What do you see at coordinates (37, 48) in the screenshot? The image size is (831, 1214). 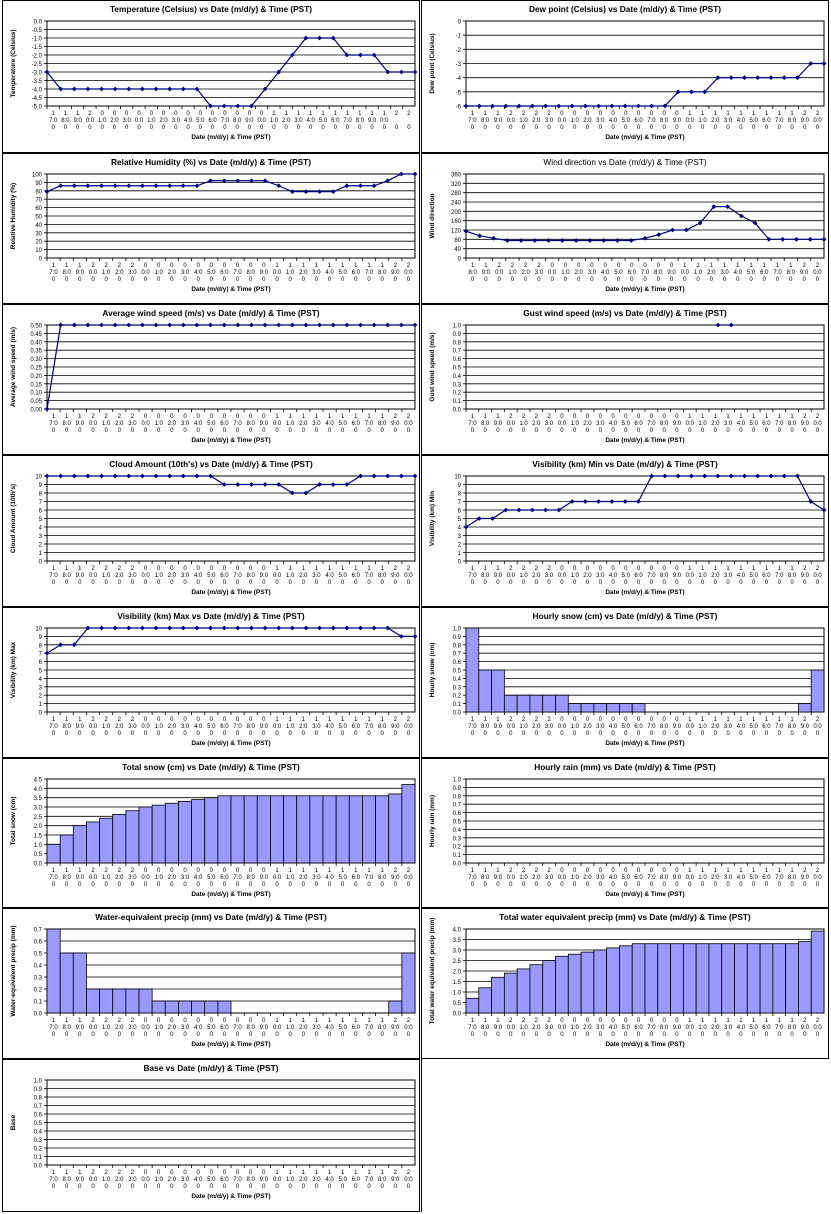 I see `y-tick-label: -1.5` at bounding box center [37, 48].